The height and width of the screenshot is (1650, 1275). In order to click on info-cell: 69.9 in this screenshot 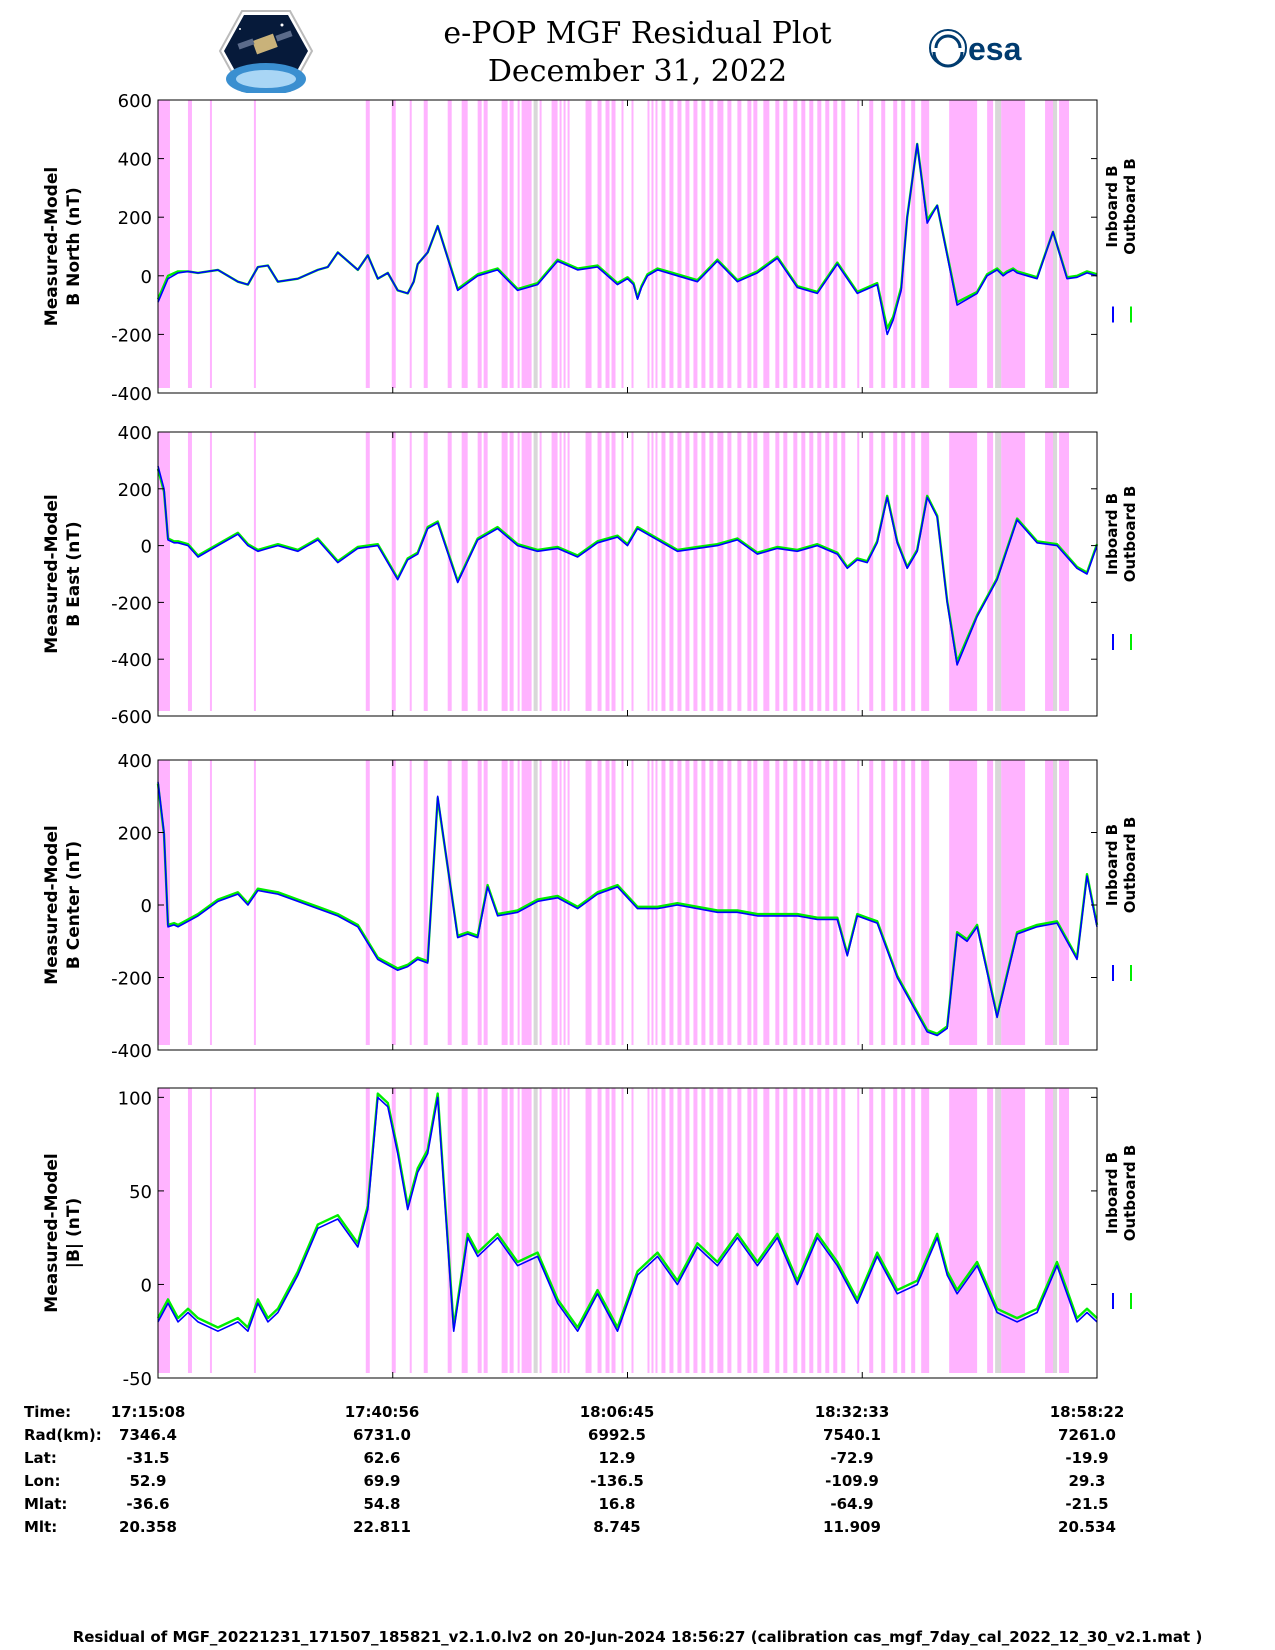, I will do `click(382, 1481)`.